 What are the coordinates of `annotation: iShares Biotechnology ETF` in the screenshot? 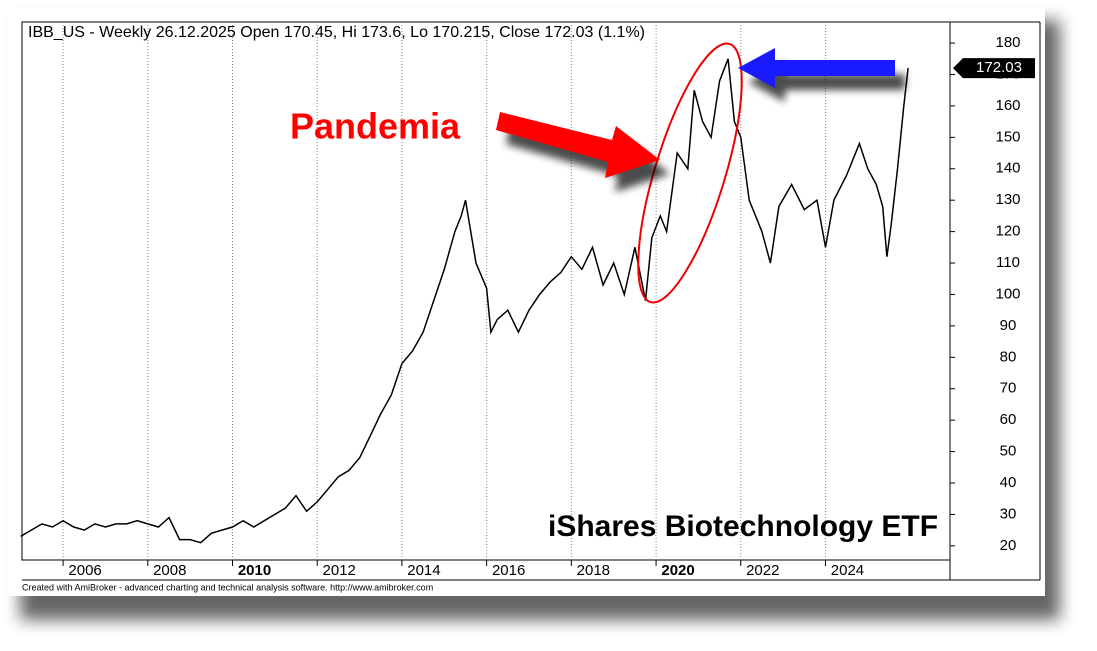 It's located at (743, 526).